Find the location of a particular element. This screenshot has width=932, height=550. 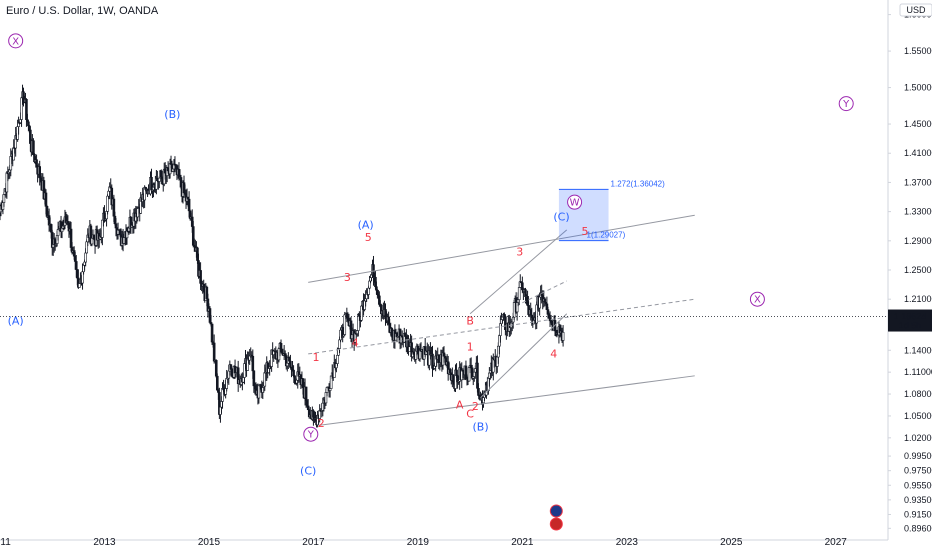

price-tick-label: 1.14000 is located at coordinates (918, 350).